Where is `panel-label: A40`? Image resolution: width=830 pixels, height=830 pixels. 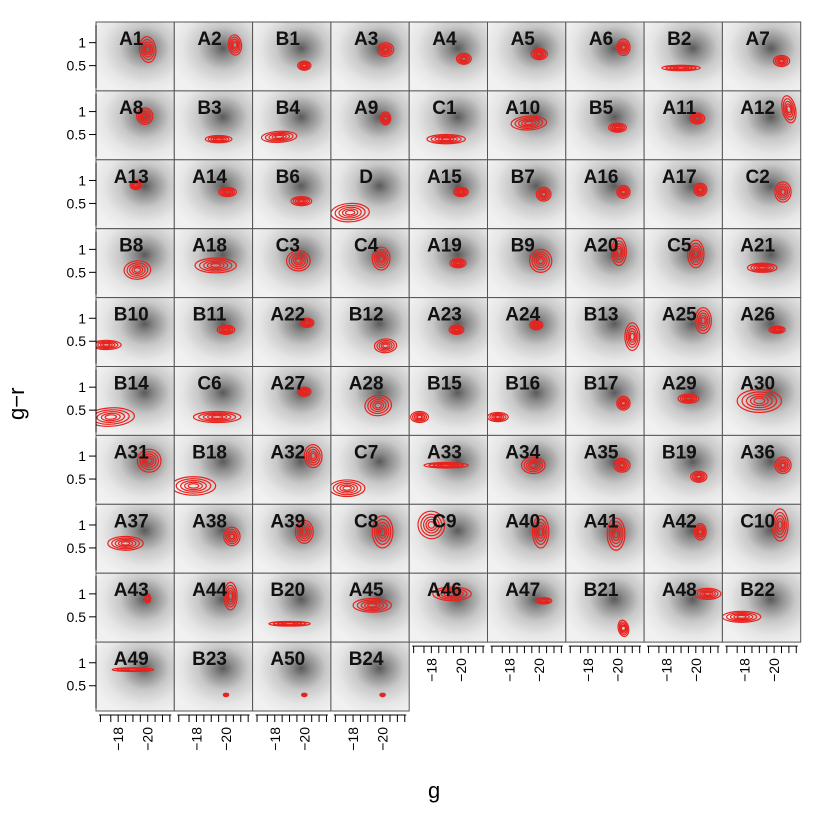
panel-label: A40 is located at coordinates (522, 521).